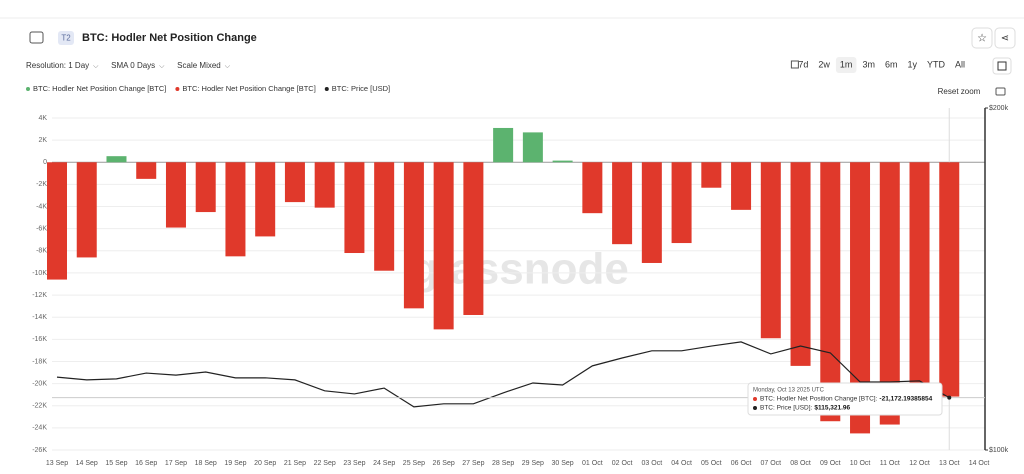 The image size is (1024, 474). I want to click on x-tick-label: 15 Sep, so click(116, 463).